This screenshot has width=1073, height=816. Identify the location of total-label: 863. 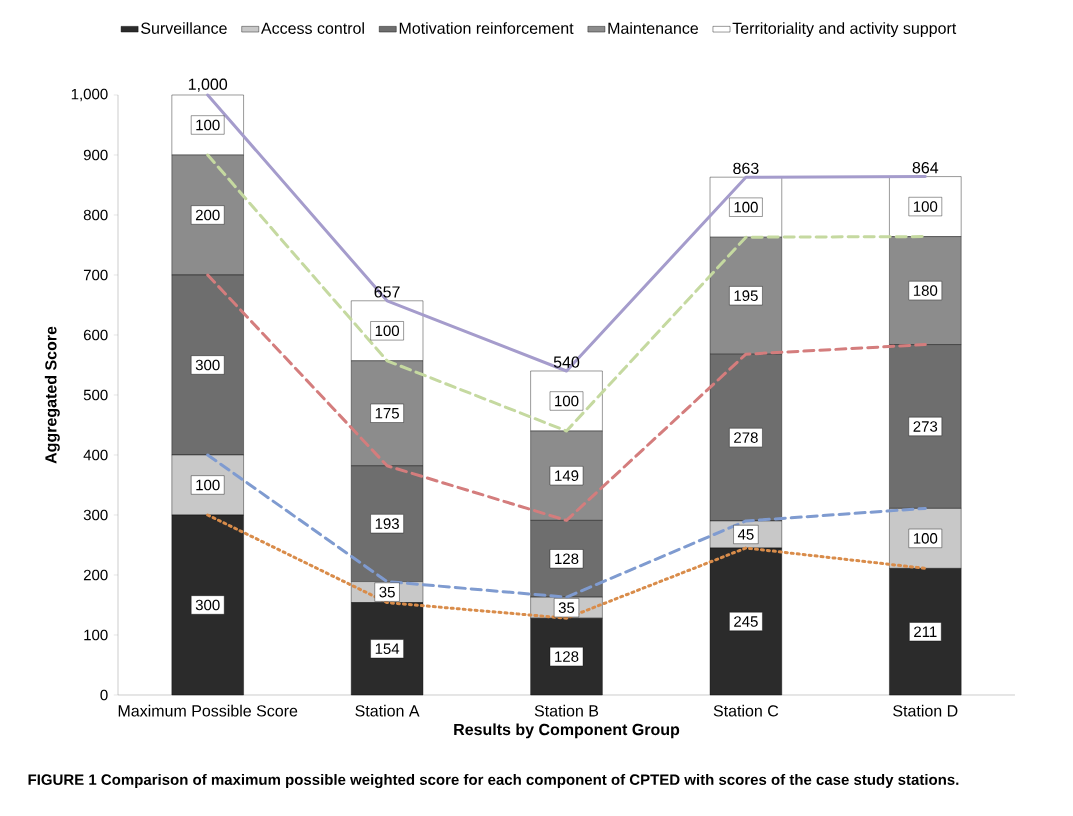
(746, 168).